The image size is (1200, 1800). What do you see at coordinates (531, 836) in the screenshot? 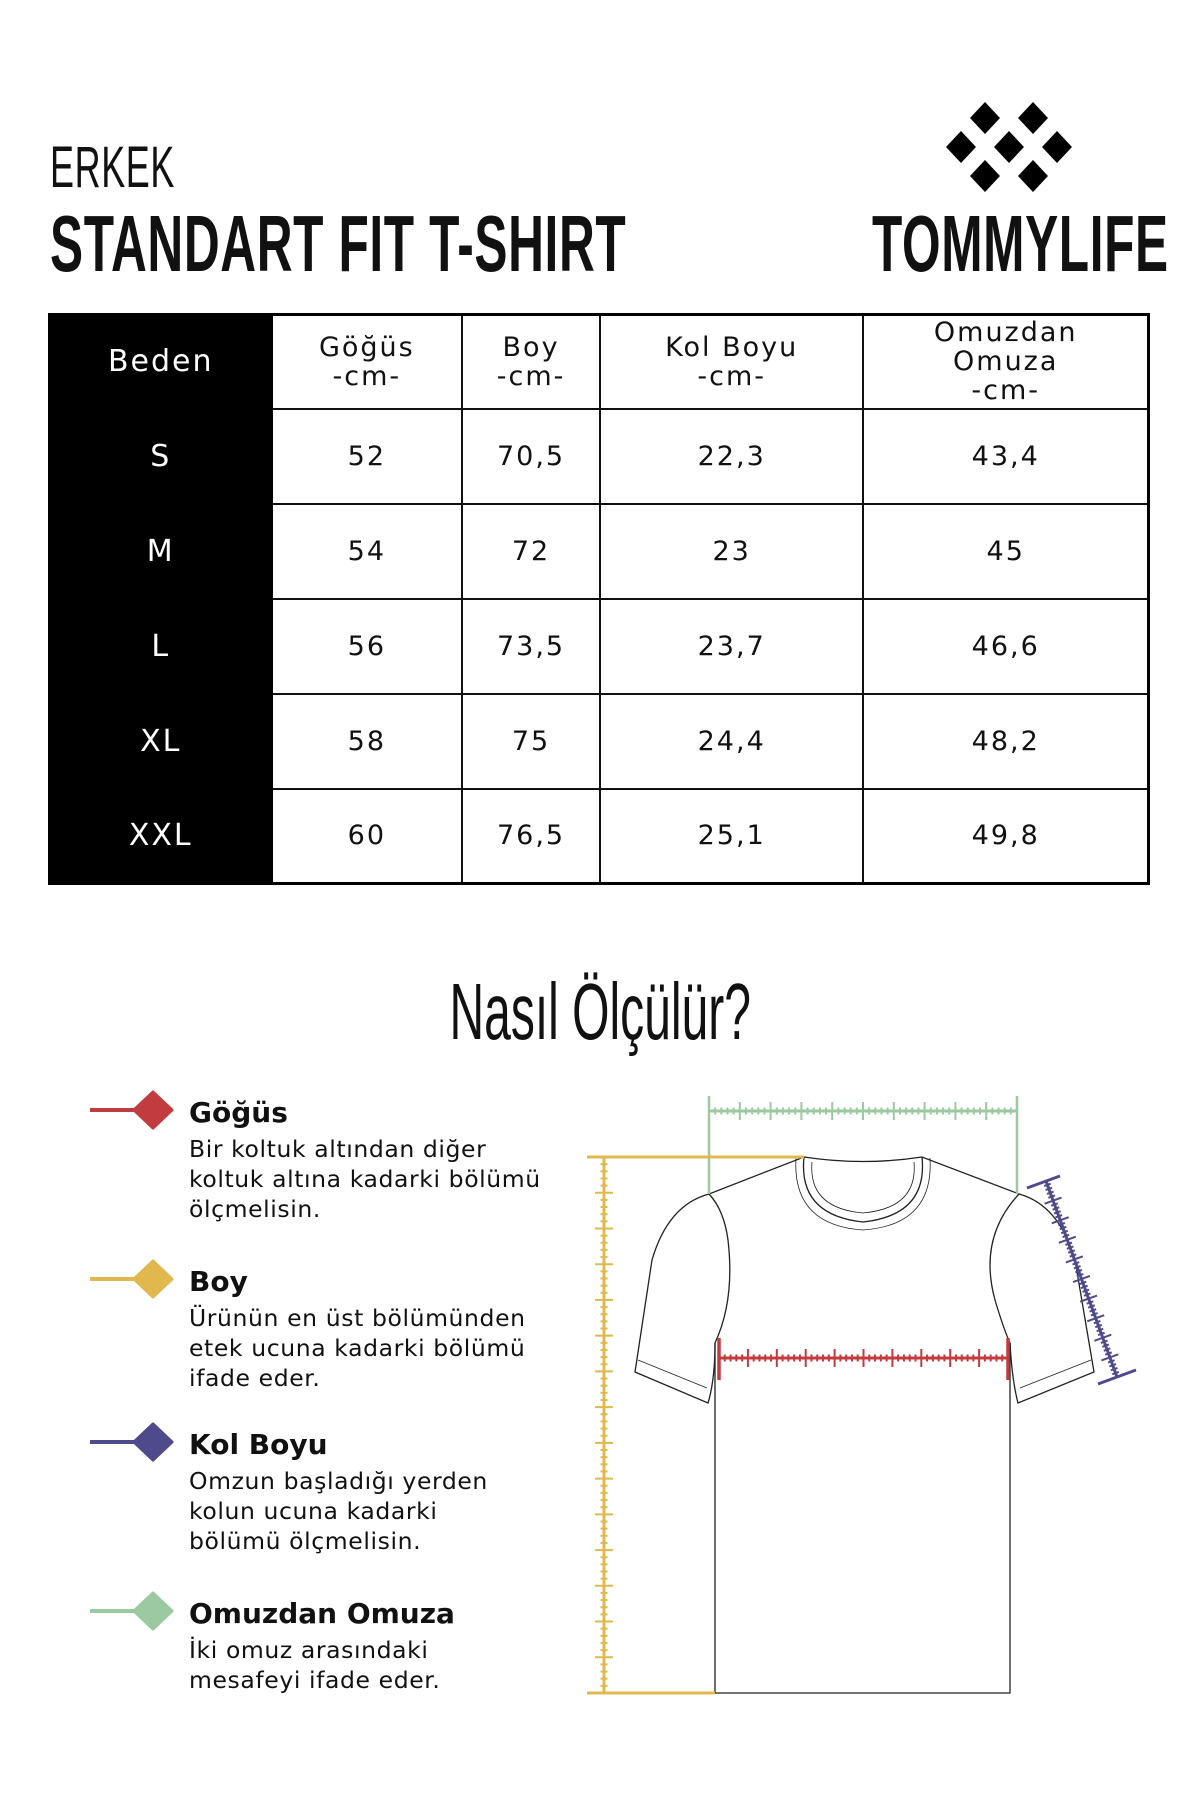
I see `cell-boy: 76,5` at bounding box center [531, 836].